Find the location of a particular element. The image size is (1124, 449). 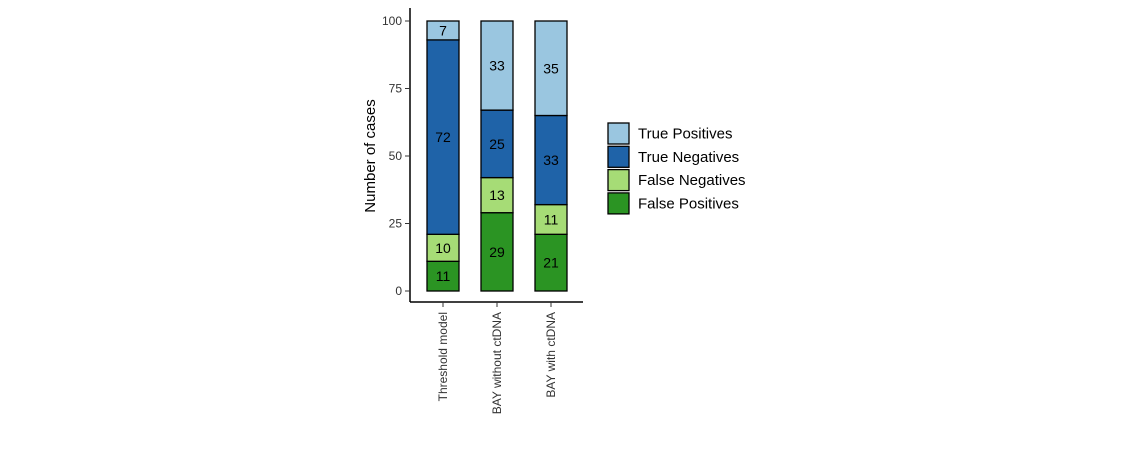

y-tick-label: 25 is located at coordinates (396, 224).